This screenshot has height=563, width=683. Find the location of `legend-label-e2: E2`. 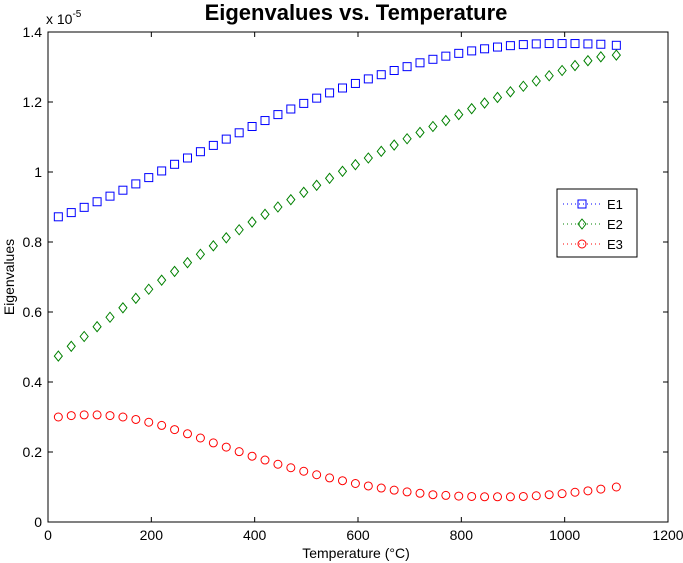

legend-label-e2: E2 is located at coordinates (615, 224).